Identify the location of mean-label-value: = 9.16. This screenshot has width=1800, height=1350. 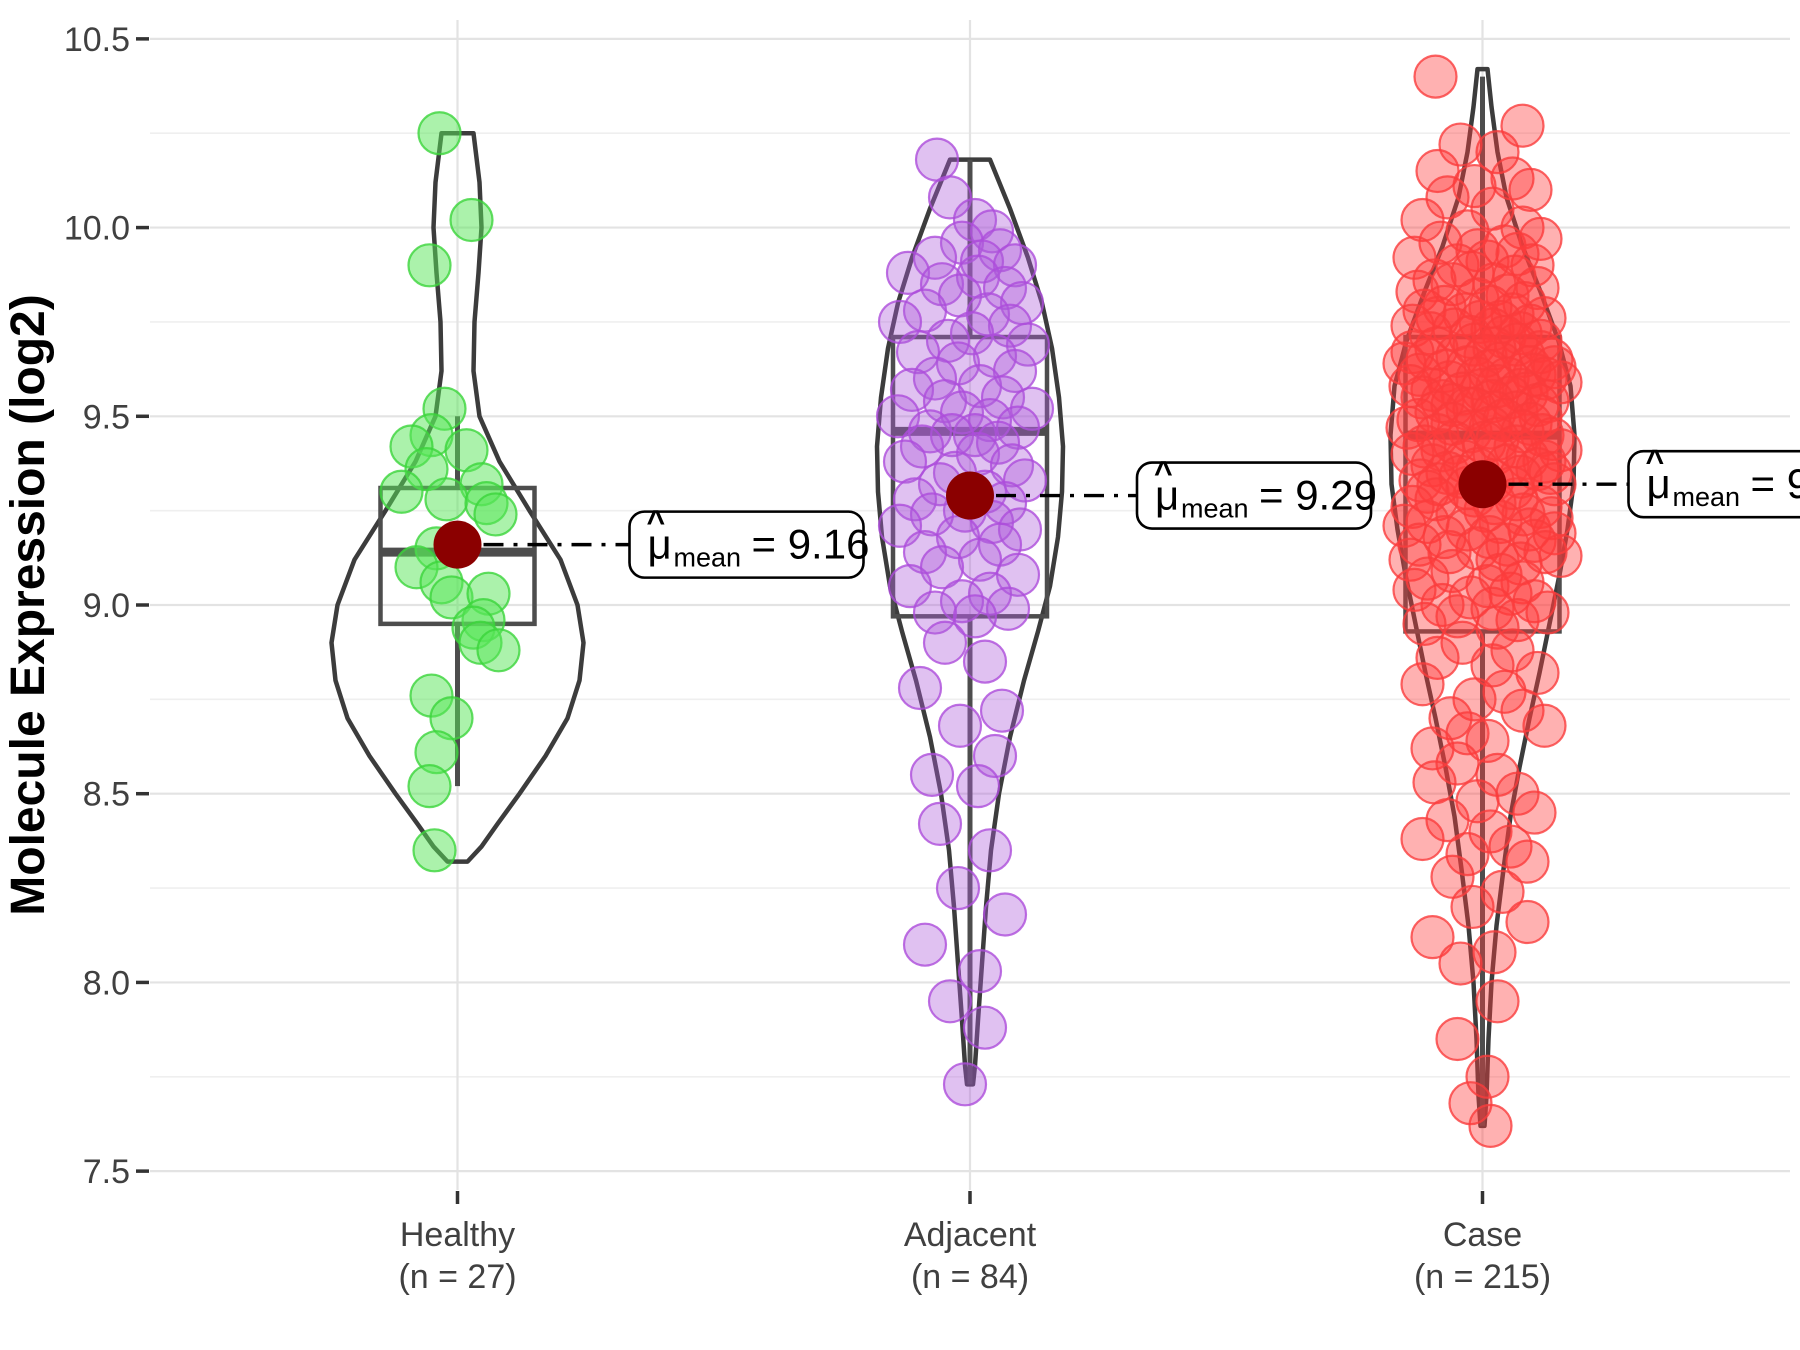
(811, 544).